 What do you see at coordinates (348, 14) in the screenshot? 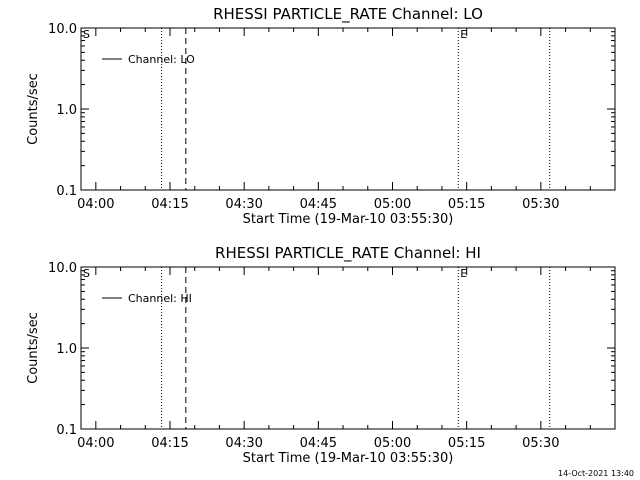
I see `chart-title: RHESSI PARTICLE_RATE Channel: LO` at bounding box center [348, 14].